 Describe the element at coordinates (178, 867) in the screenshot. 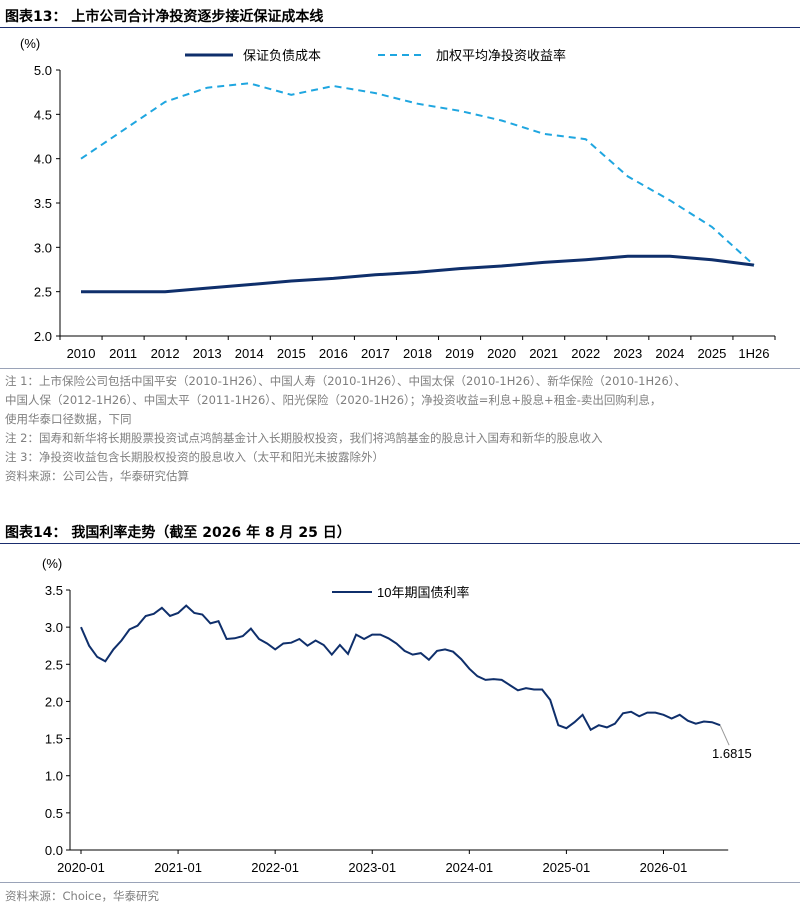

I see `x-tick-label: 2021-01` at that location.